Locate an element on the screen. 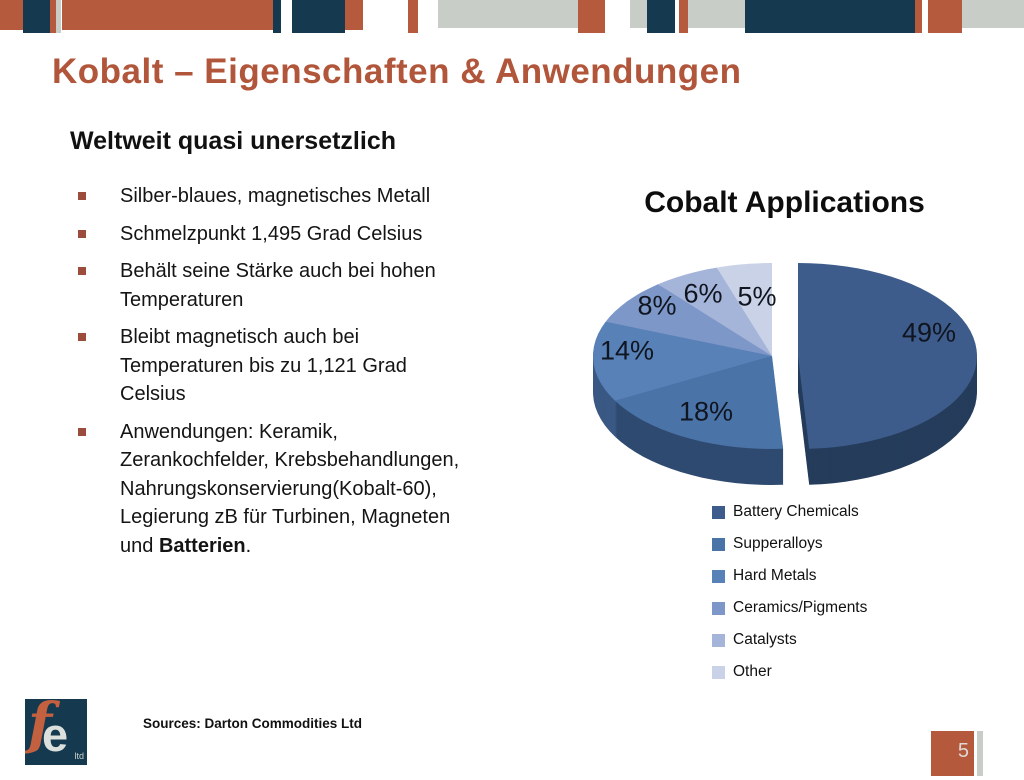  pie-percent-label: 49% is located at coordinates (929, 332).